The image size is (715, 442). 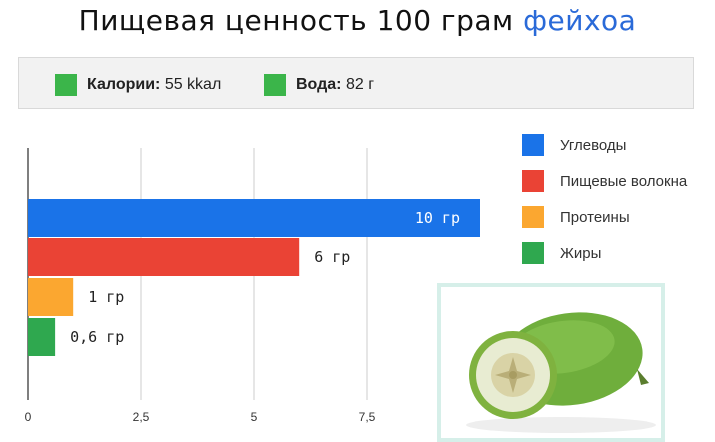 What do you see at coordinates (367, 417) in the screenshot?
I see `x-tick-label: 7,5` at bounding box center [367, 417].